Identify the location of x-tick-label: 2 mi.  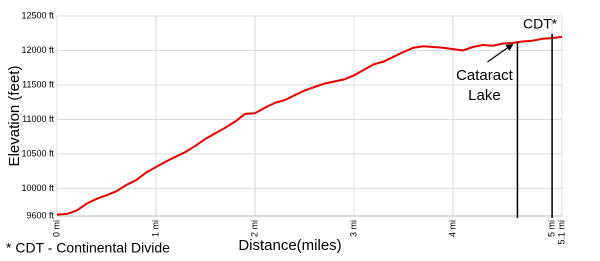
(254, 228).